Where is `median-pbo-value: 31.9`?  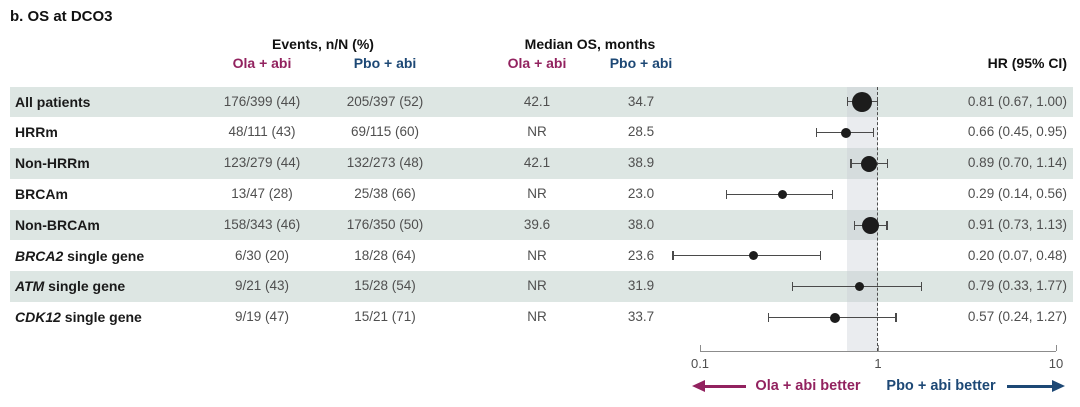 median-pbo-value: 31.9 is located at coordinates (641, 286).